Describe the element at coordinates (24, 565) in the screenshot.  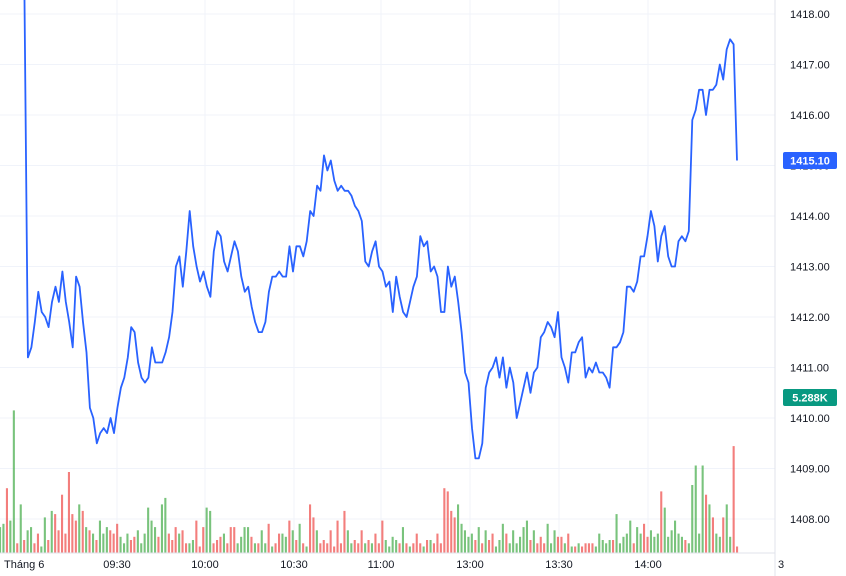
I see `time-tick-label: Tháng 6` at that location.